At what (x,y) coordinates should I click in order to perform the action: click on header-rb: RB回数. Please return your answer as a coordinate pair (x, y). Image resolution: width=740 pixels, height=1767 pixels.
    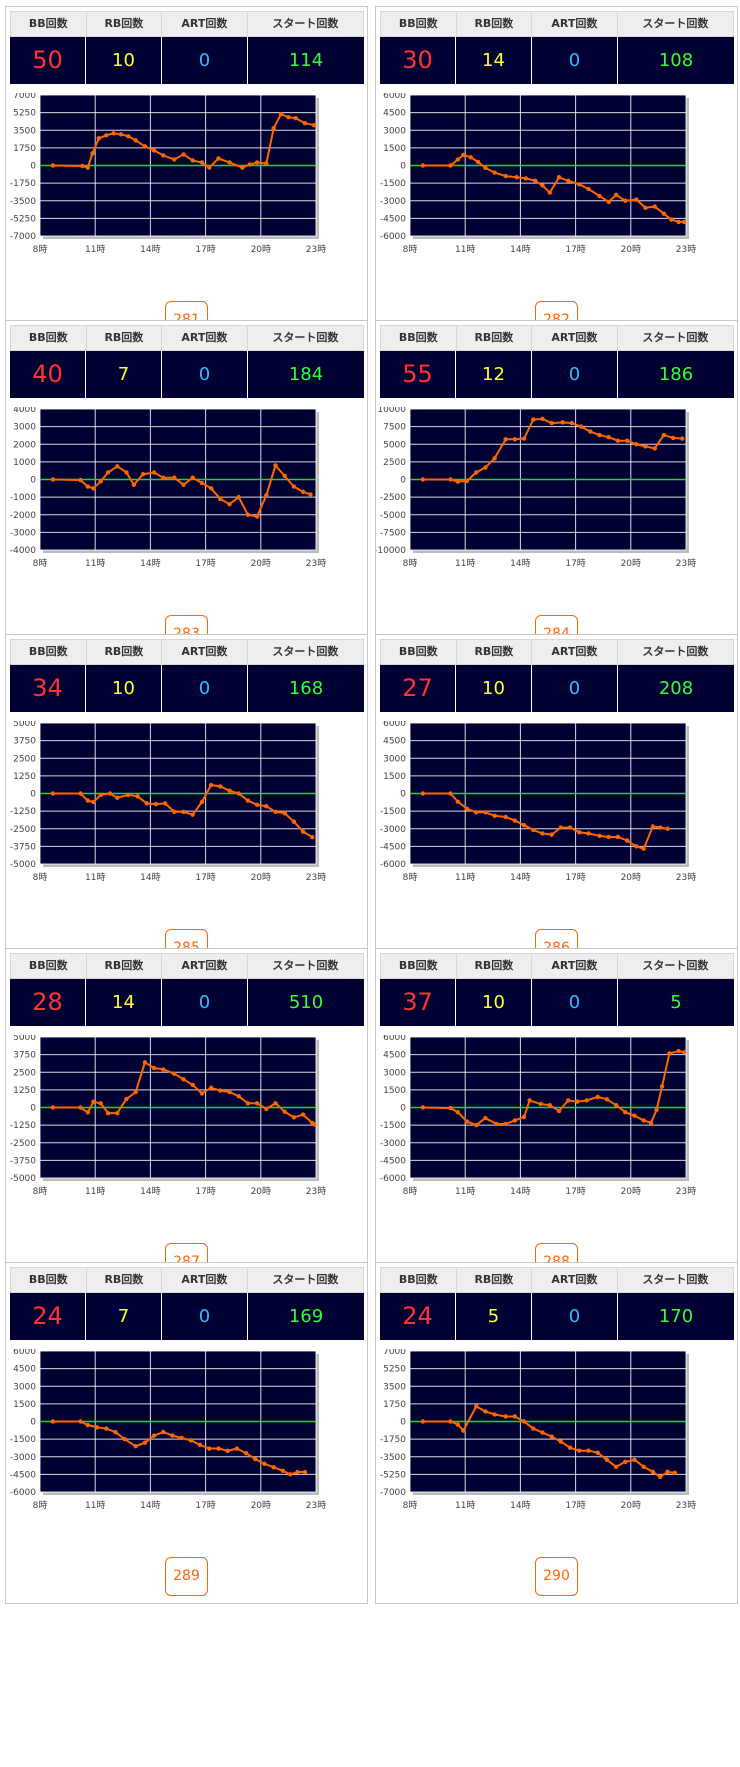
    Looking at the image, I should click on (495, 24).